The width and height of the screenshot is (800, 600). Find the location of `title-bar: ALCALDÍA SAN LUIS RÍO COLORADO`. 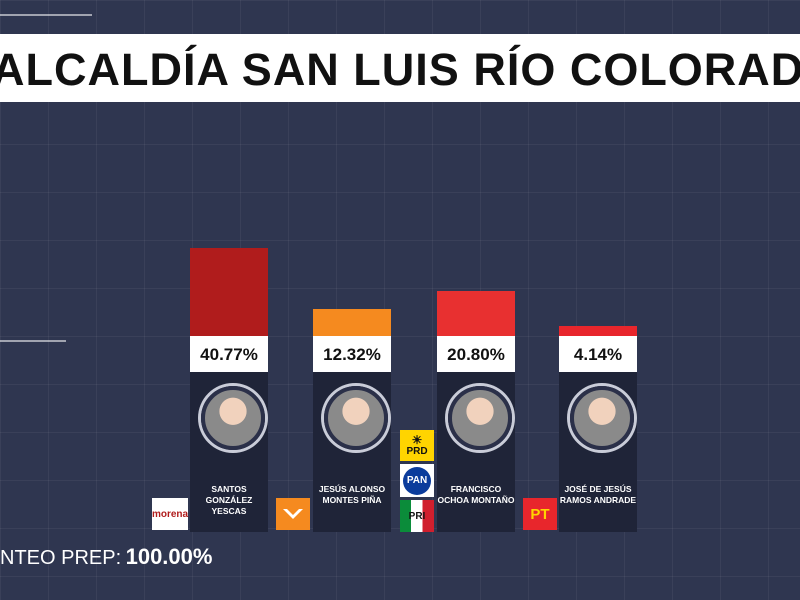

title-bar: ALCALDÍA SAN LUIS RÍO COLORADO is located at coordinates (400, 68).